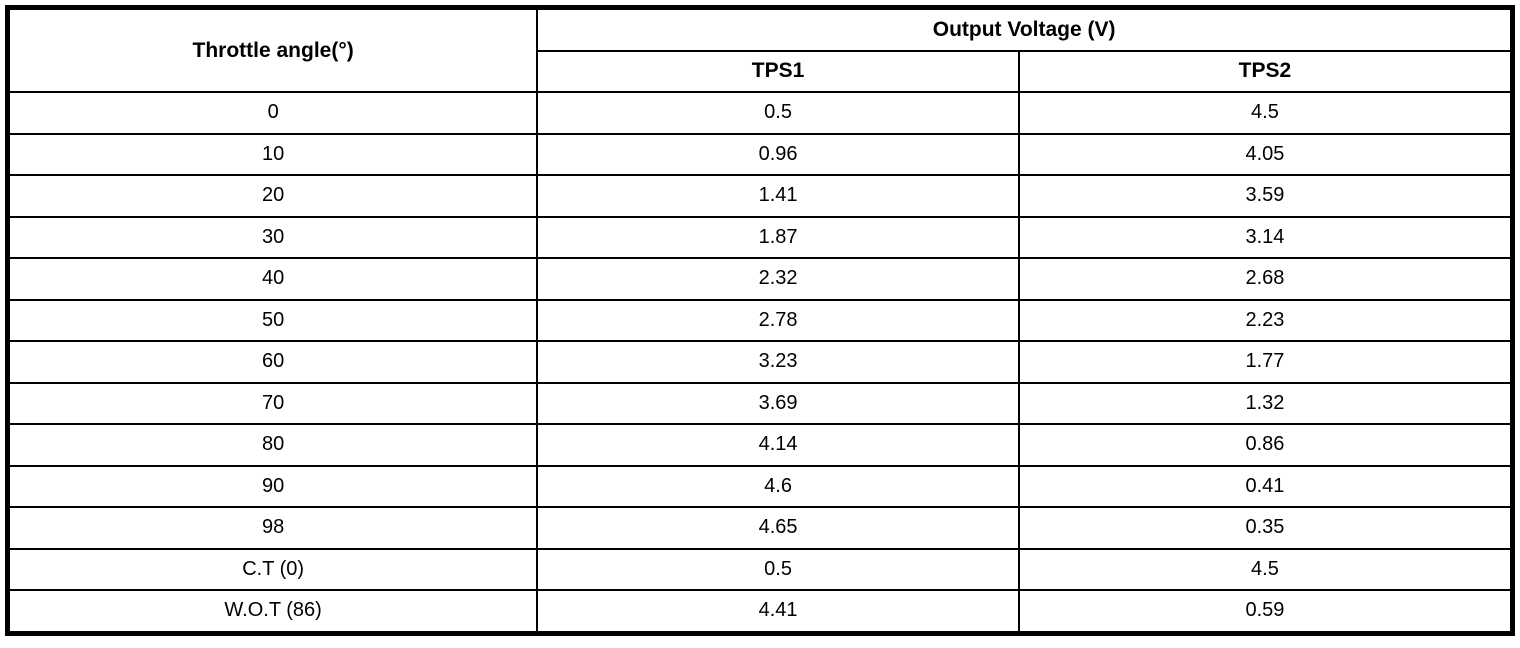  Describe the element at coordinates (272, 113) in the screenshot. I see `angle-cell: 0` at that location.